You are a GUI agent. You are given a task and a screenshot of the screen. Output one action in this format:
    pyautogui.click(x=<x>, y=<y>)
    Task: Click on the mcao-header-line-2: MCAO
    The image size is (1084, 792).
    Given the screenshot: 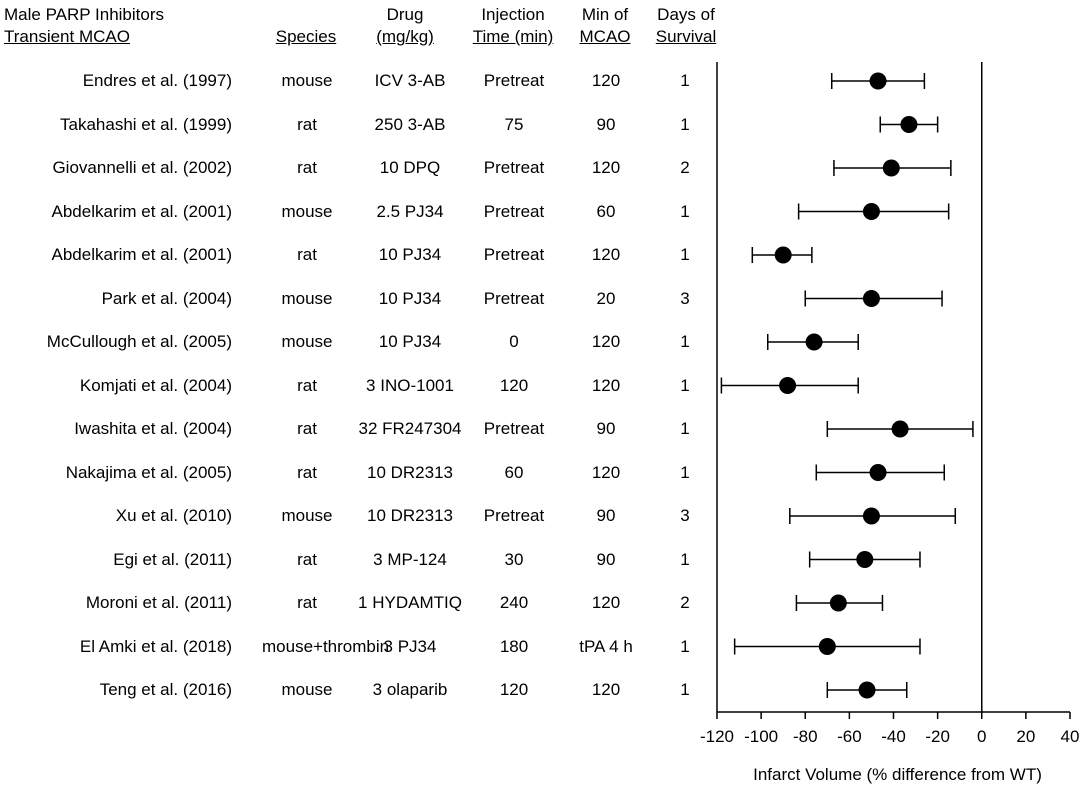 What is the action you would take?
    pyautogui.click(x=605, y=36)
    